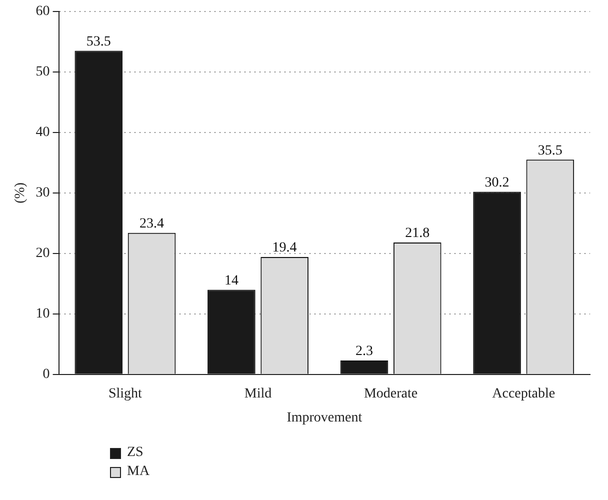 This screenshot has height=500, width=608. I want to click on y-tick-label: 30, so click(43, 193).